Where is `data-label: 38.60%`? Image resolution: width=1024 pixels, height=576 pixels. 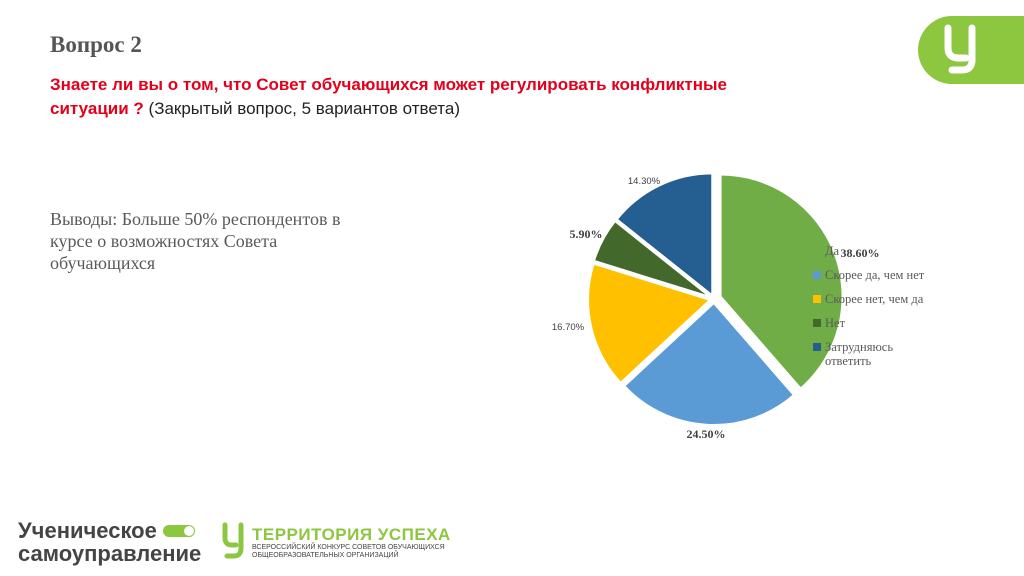 data-label: 38.60% is located at coordinates (860, 253).